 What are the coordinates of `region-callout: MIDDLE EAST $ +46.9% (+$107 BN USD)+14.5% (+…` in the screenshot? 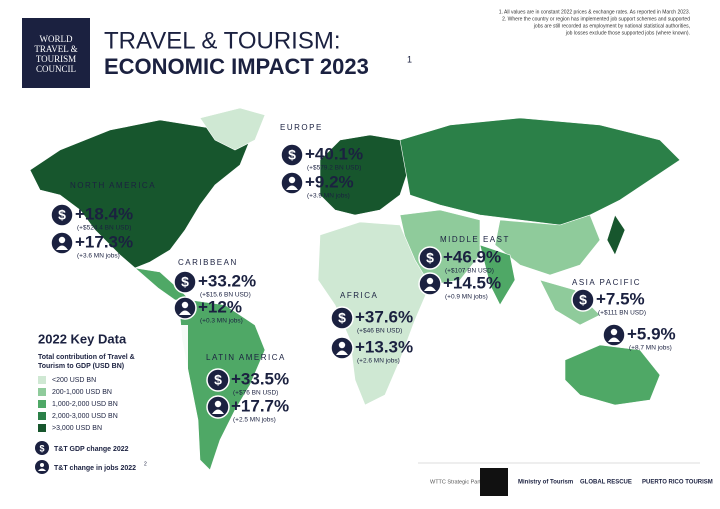 It's located at (464, 268).